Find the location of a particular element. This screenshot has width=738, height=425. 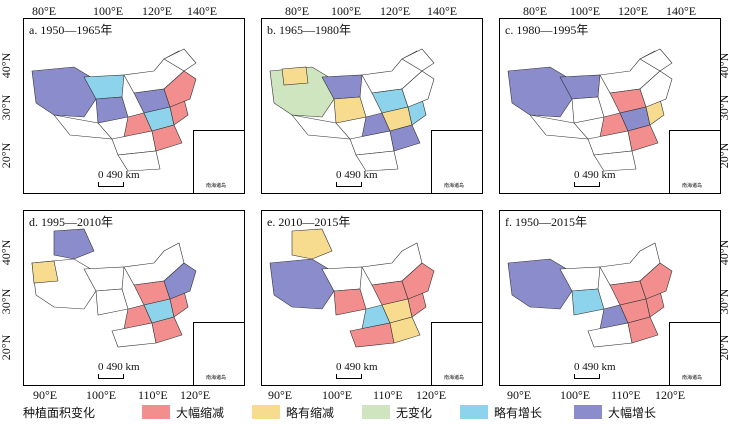

legend-label: 略有增长 is located at coordinates (518, 412).